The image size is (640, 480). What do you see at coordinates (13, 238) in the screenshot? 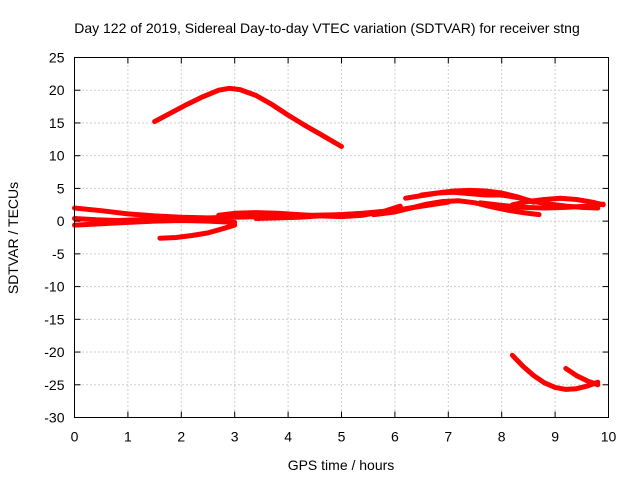
I see `y-axis-title: SDTVAR / TECUs` at bounding box center [13, 238].